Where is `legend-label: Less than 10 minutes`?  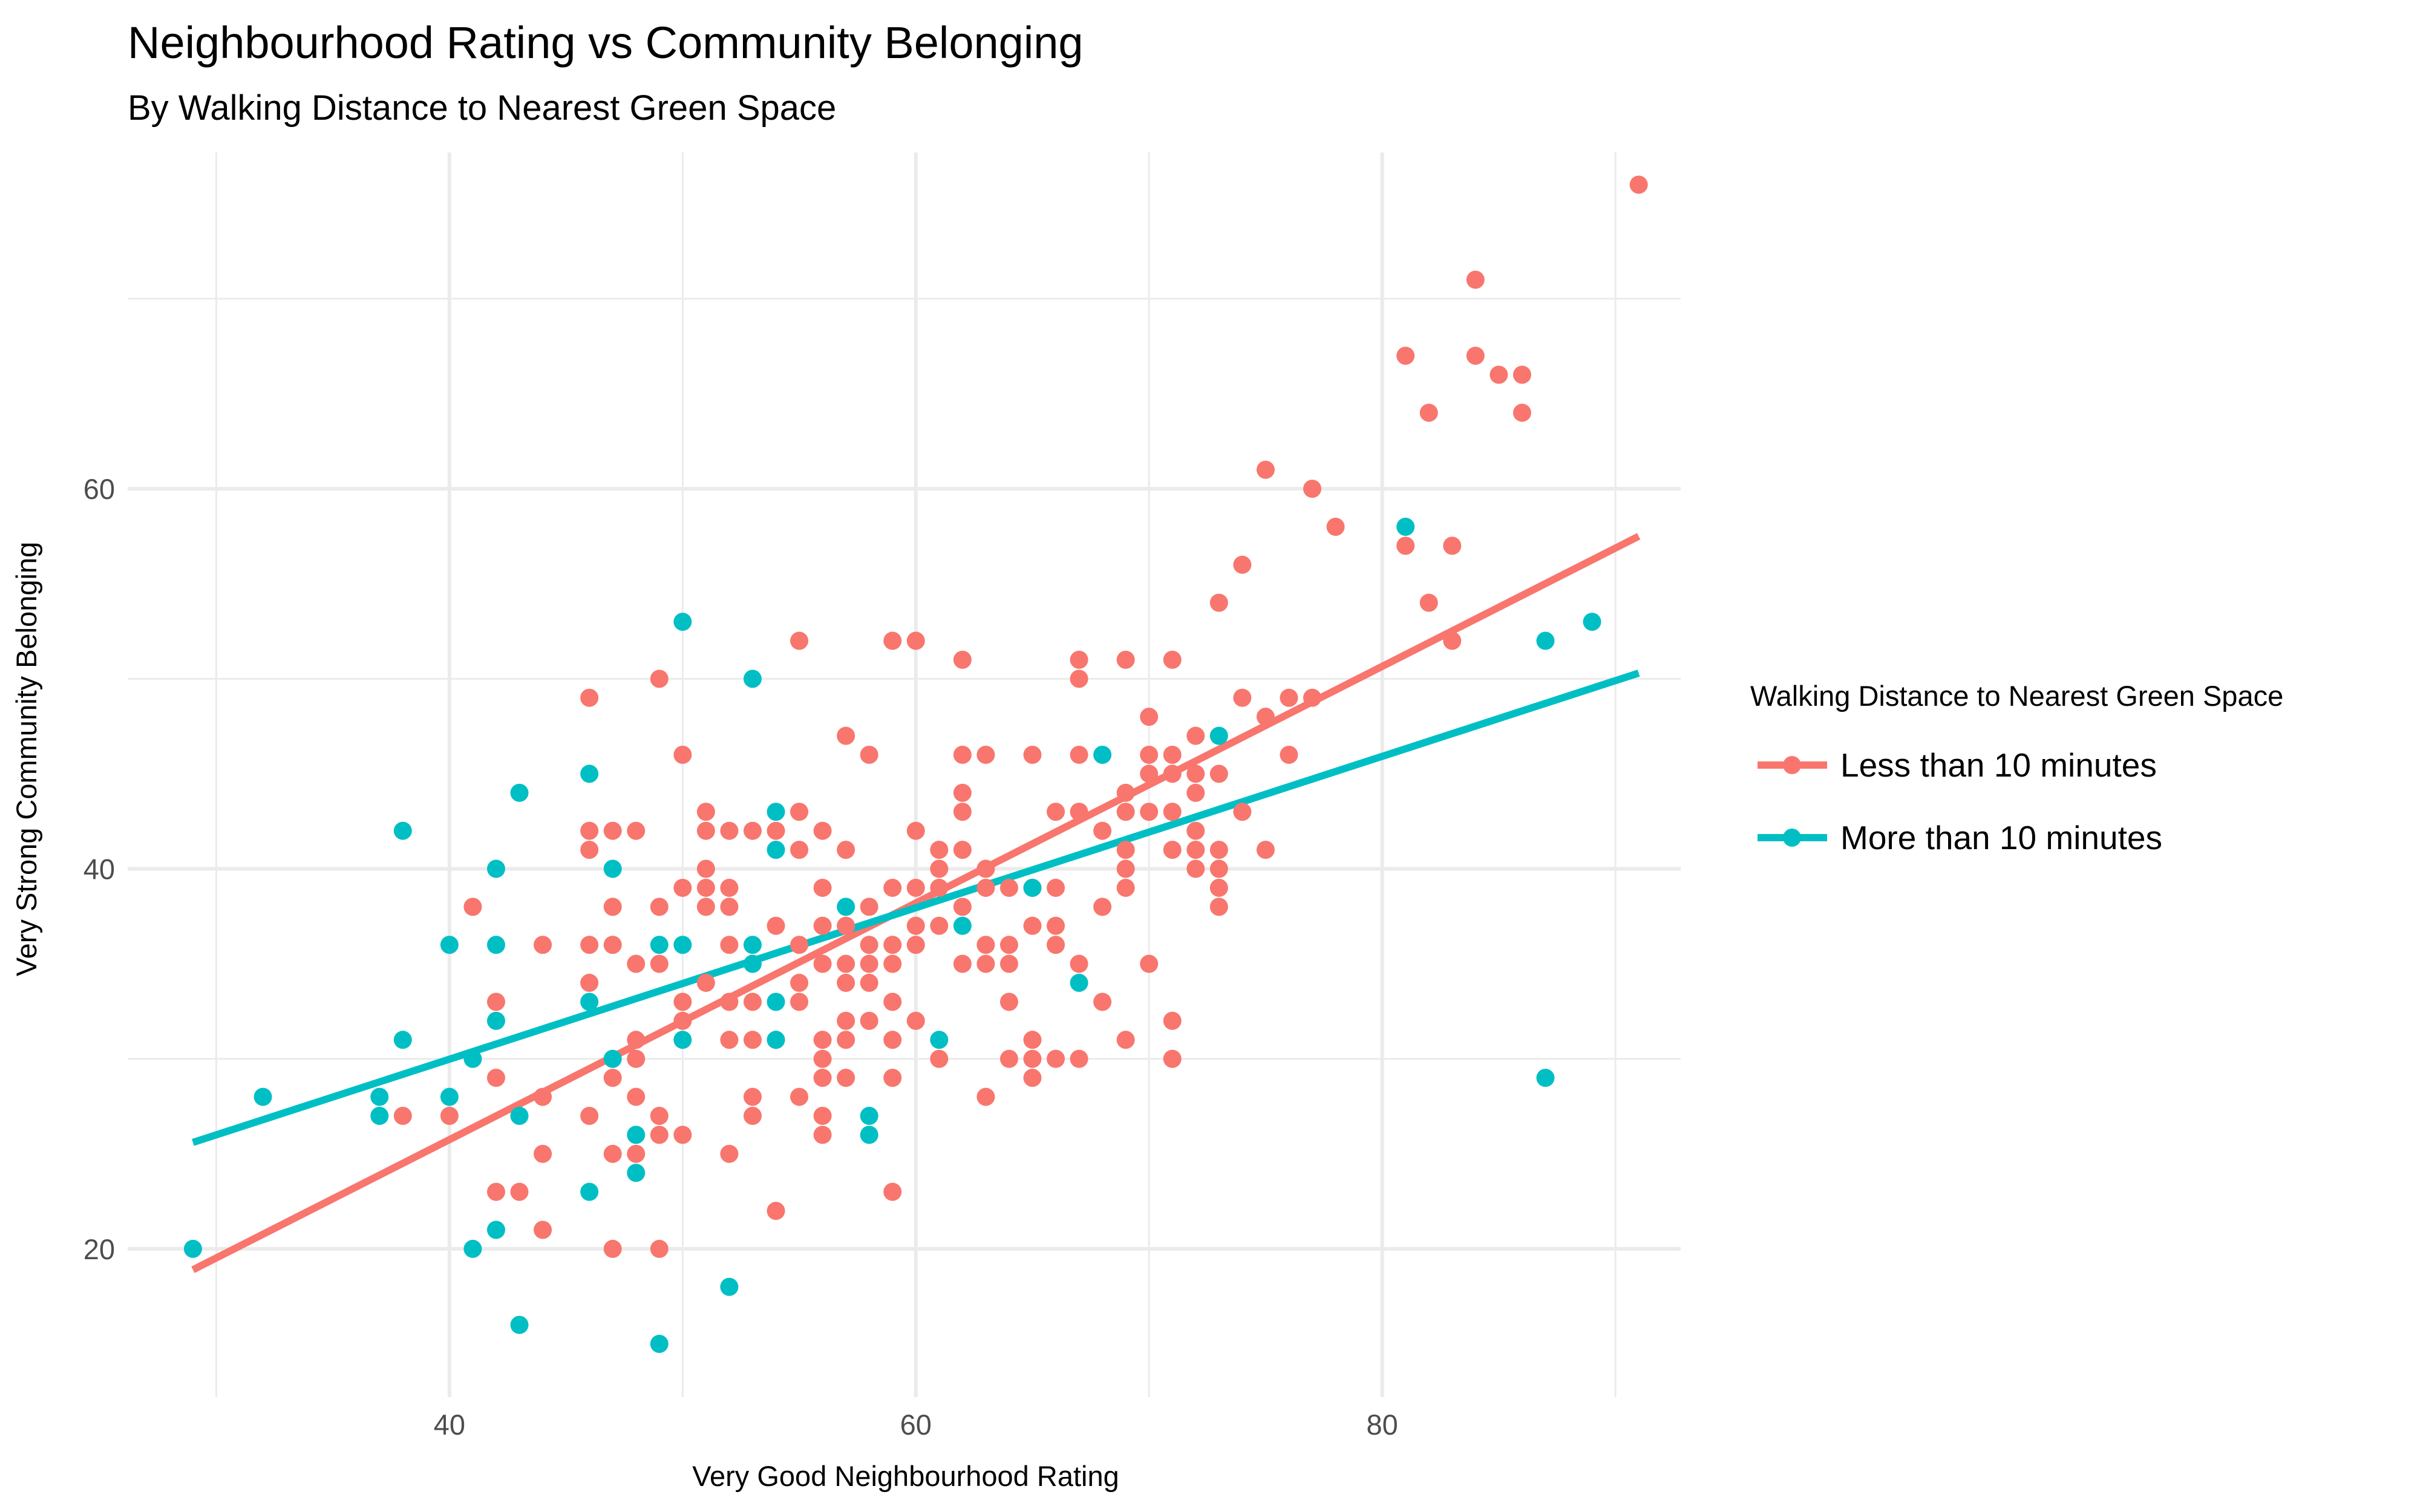 legend-label: Less than 10 minutes is located at coordinates (1998, 765).